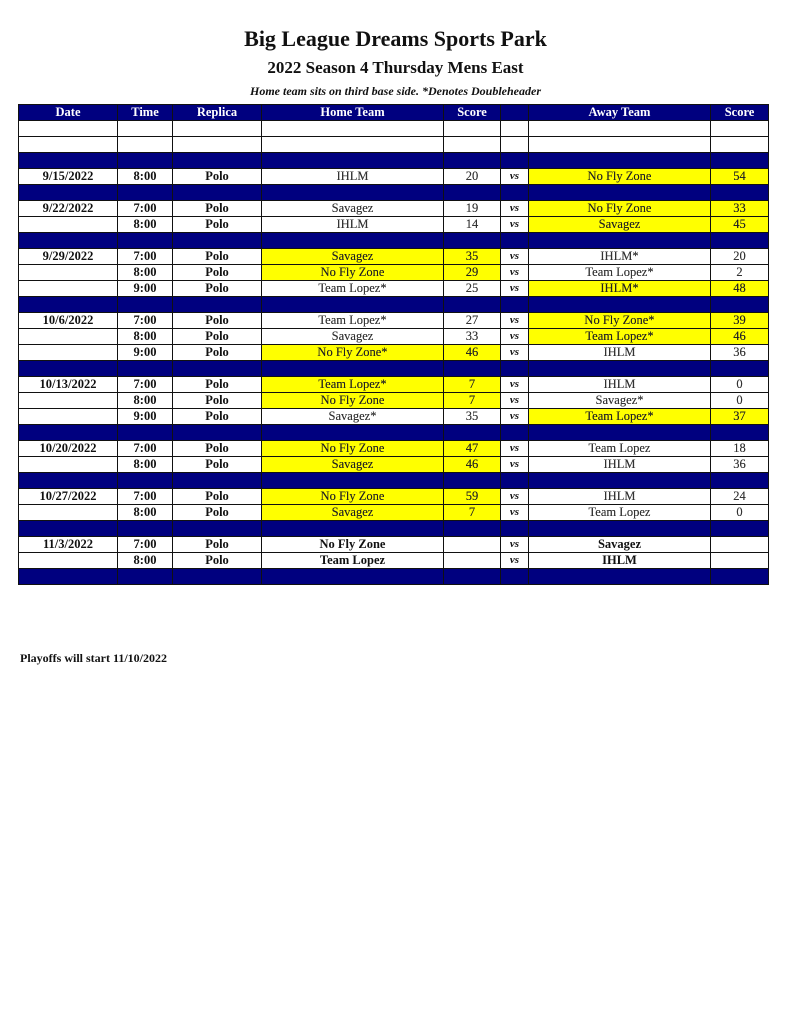 The image size is (791, 1024). Describe the element at coordinates (739, 256) in the screenshot. I see `away-score-cell: 20` at that location.